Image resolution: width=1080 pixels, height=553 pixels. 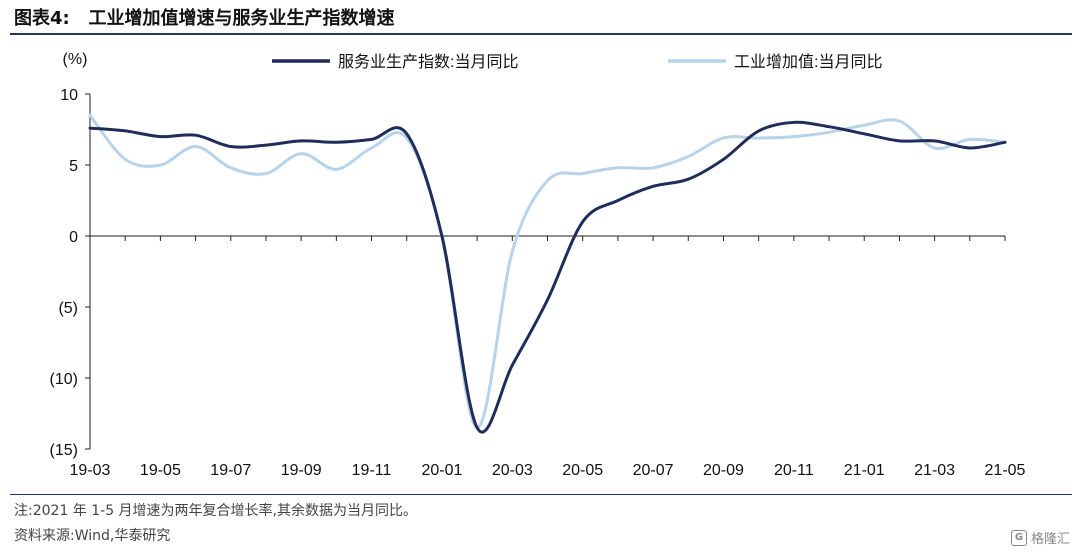 I want to click on legend-item-services-label: 服务业生产指数:当月同比, so click(x=428, y=62).